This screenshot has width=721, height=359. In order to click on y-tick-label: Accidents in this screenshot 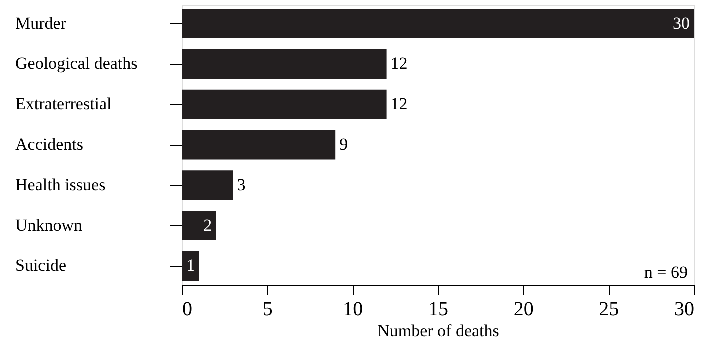, I will do `click(50, 144)`.